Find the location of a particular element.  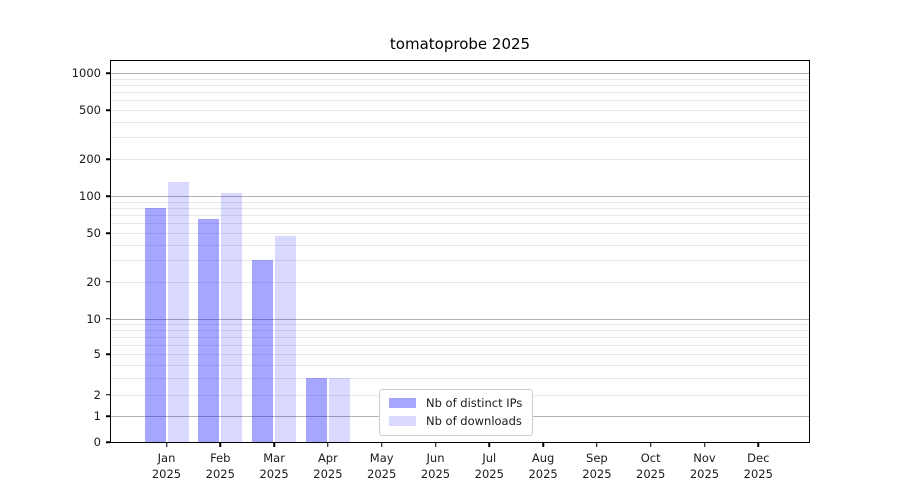

legend-label-downloads: Nb of downloads is located at coordinates (474, 421).